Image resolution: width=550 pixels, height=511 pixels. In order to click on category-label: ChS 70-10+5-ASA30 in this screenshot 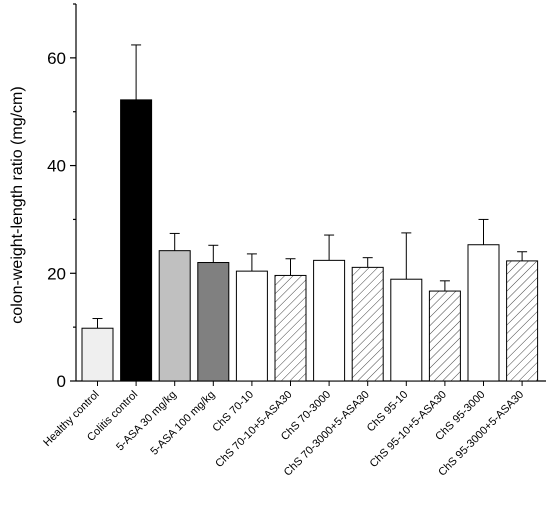, I will do `click(253, 429)`.